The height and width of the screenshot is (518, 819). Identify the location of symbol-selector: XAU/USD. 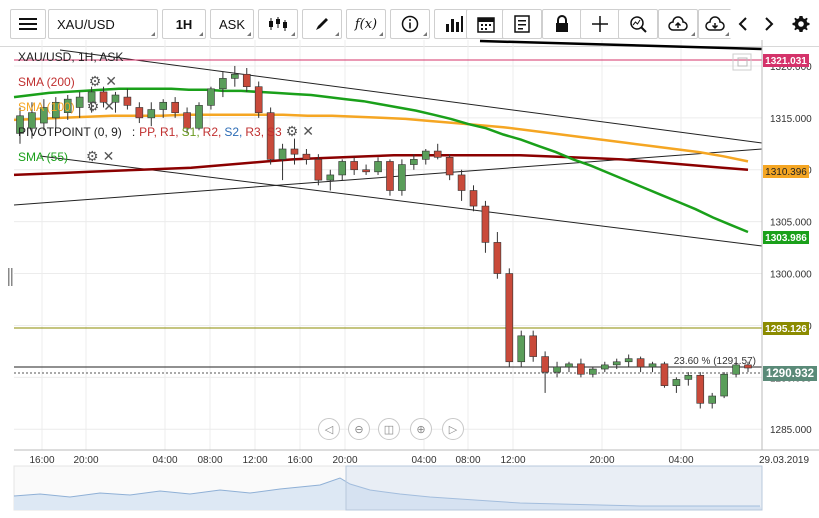
(103, 24).